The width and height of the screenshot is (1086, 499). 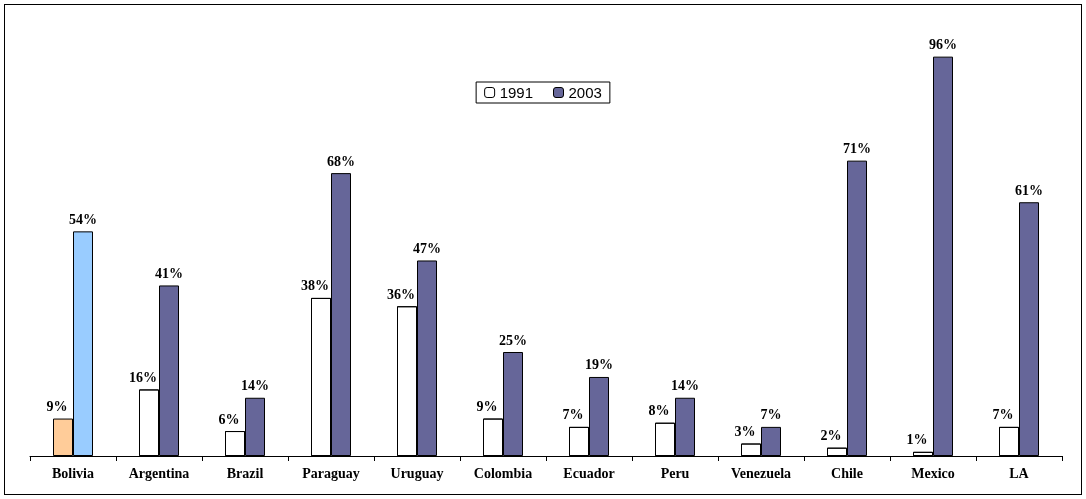 I want to click on data-label: 68%, so click(x=341, y=161).